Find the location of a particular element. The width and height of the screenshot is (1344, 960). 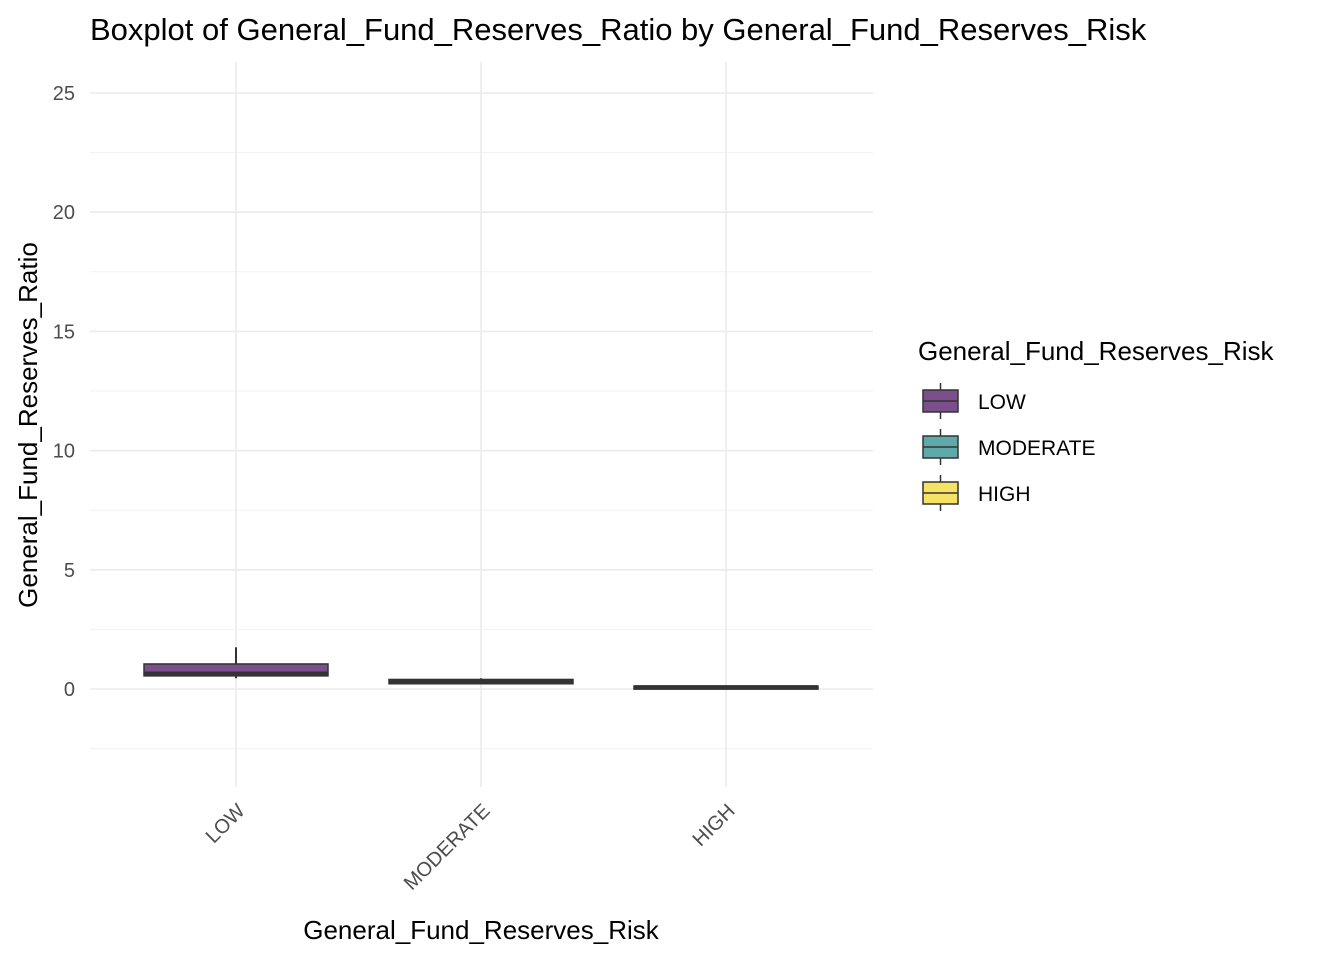

box-high is located at coordinates (726, 687).